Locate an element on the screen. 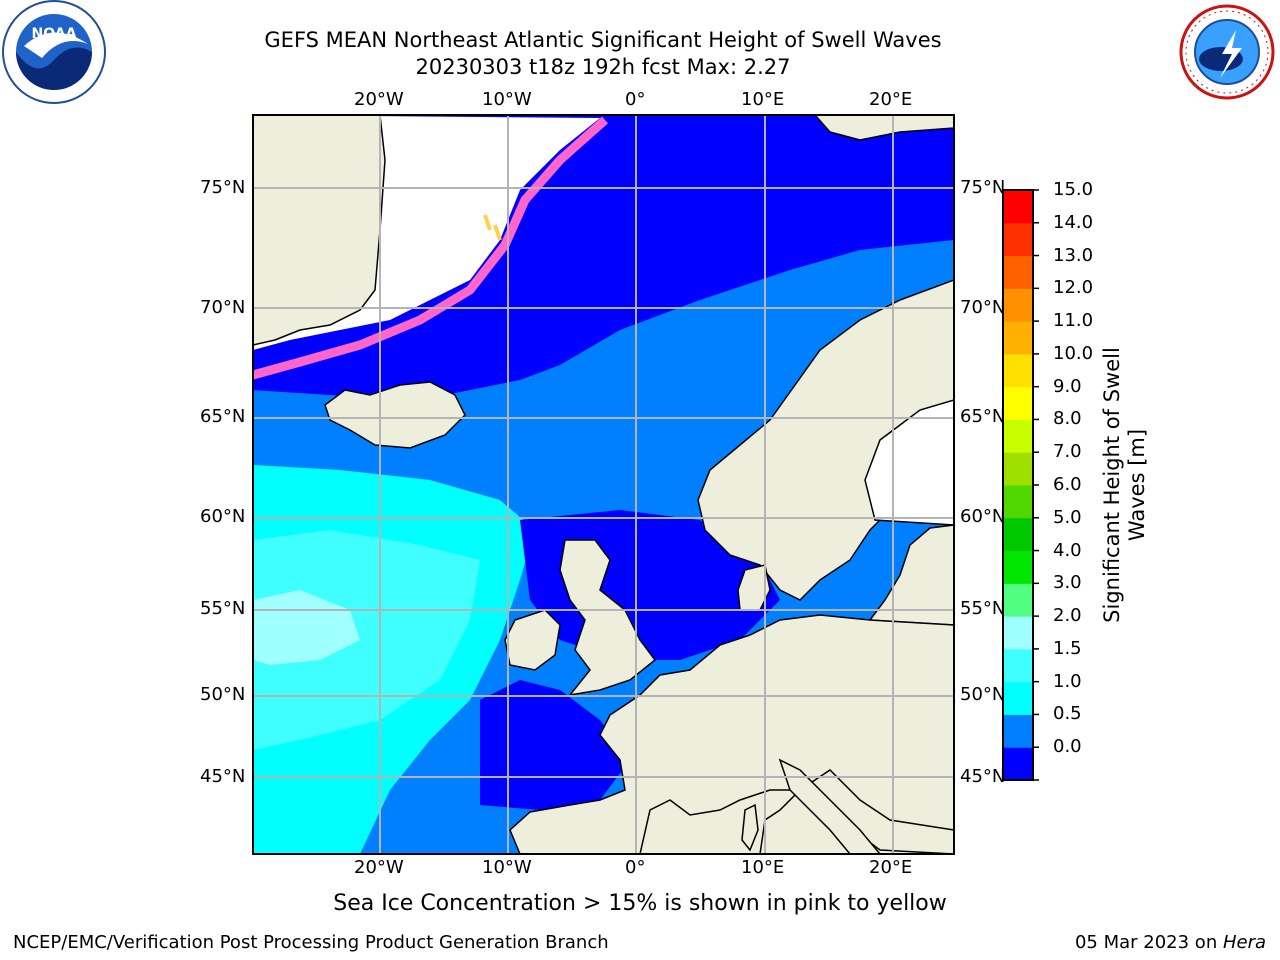 This screenshot has height=960, width=1280. footer-date: 05 Mar 2023 on Hera is located at coordinates (1170, 943).